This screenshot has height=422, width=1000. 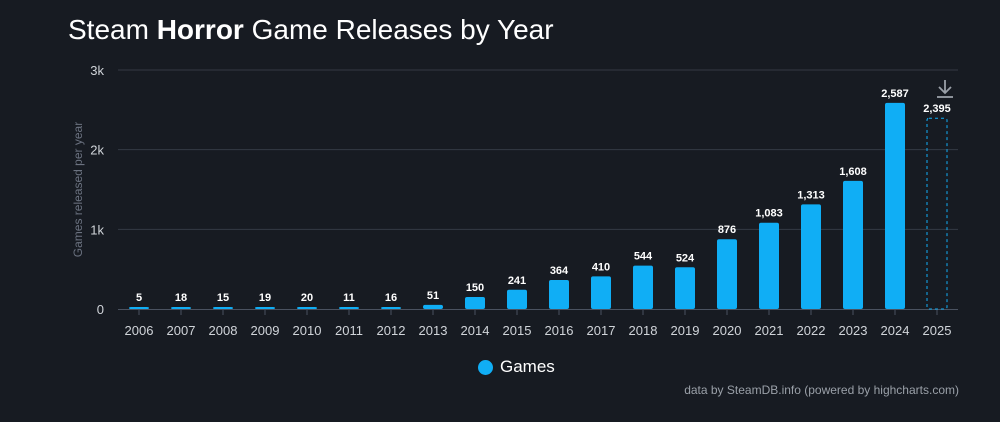 What do you see at coordinates (517, 330) in the screenshot?
I see `x-tick-label: 2015` at bounding box center [517, 330].